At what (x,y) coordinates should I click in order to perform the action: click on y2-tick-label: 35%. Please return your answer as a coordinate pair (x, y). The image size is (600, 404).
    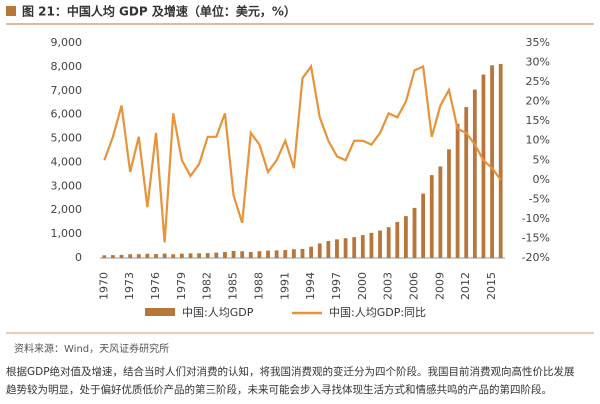
    Looking at the image, I should click on (538, 42).